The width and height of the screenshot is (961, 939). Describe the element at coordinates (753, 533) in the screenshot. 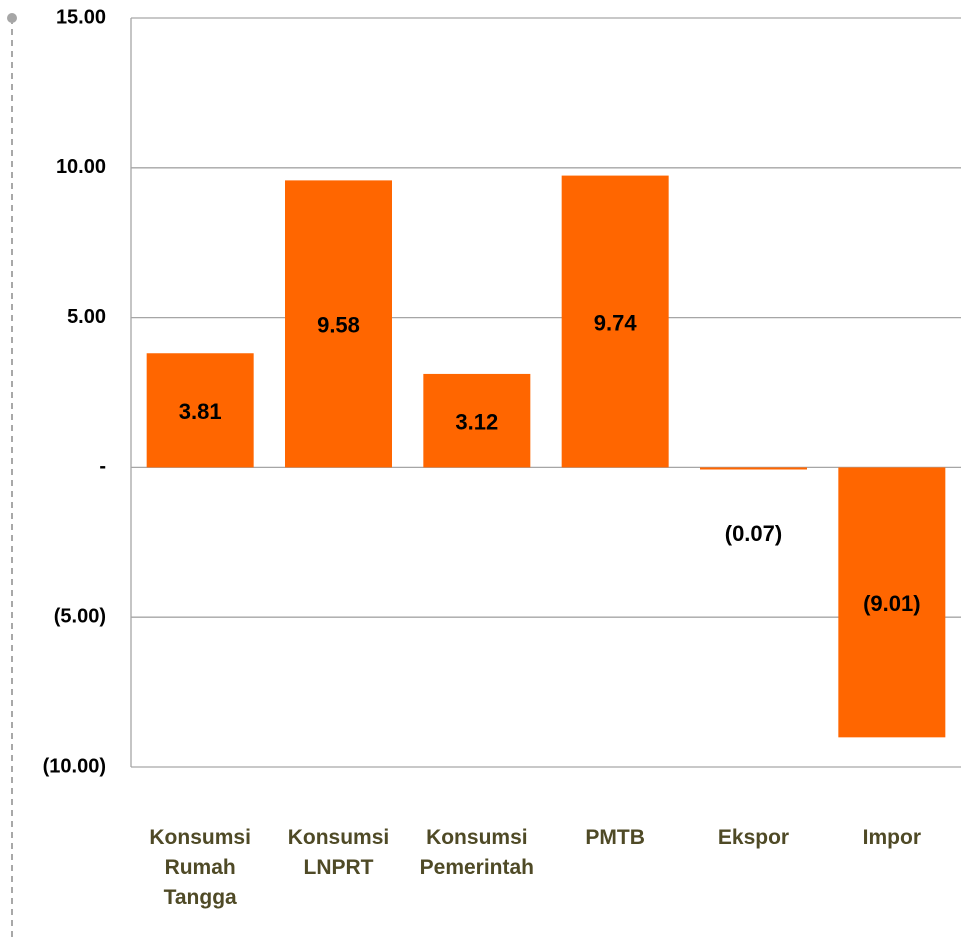

I see `value-label: (0.07)` at that location.